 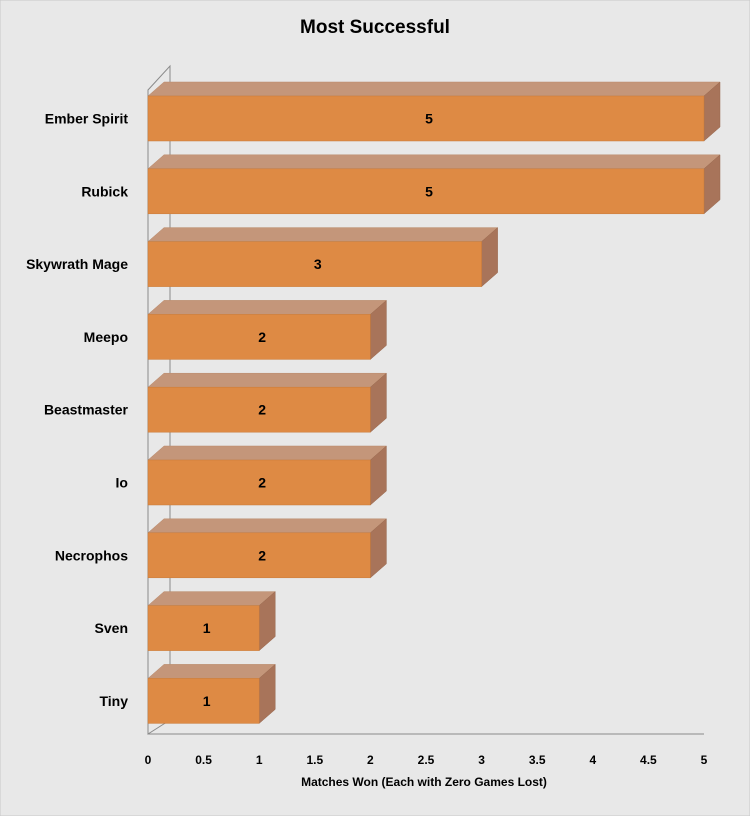 I want to click on x-tick-label: 1, so click(x=259, y=760).